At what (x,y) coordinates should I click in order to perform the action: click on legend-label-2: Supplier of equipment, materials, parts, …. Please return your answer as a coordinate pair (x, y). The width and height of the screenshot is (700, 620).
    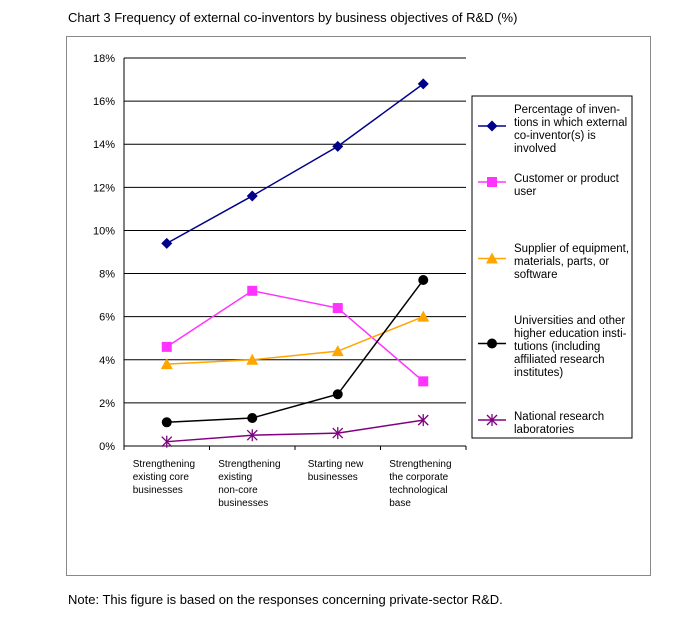
    Looking at the image, I should click on (571, 262).